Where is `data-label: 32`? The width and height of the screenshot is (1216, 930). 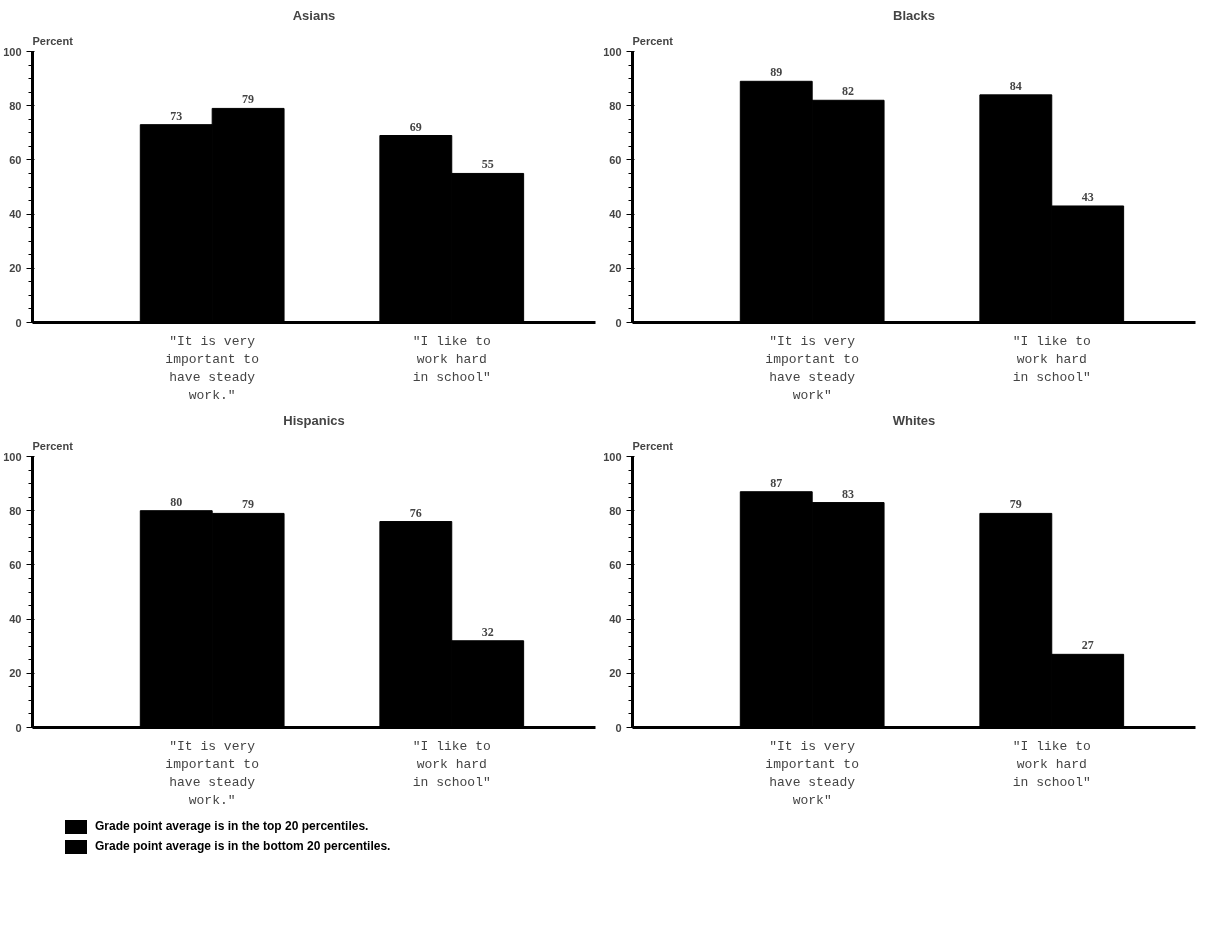
data-label: 32 is located at coordinates (487, 631).